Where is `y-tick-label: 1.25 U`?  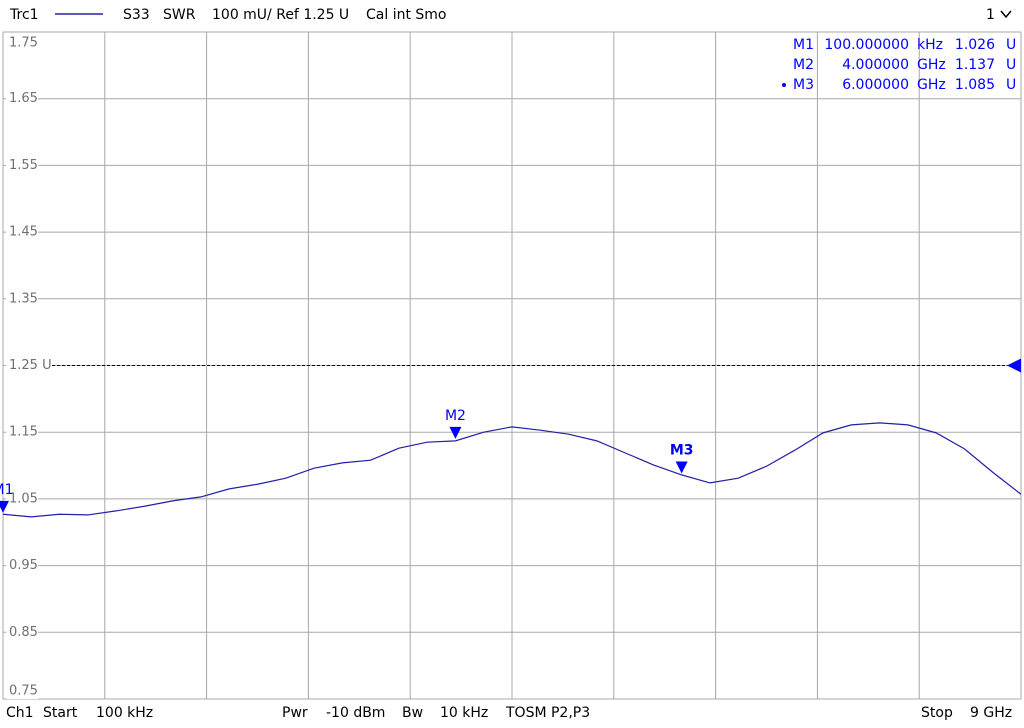 y-tick-label: 1.25 U is located at coordinates (30, 365).